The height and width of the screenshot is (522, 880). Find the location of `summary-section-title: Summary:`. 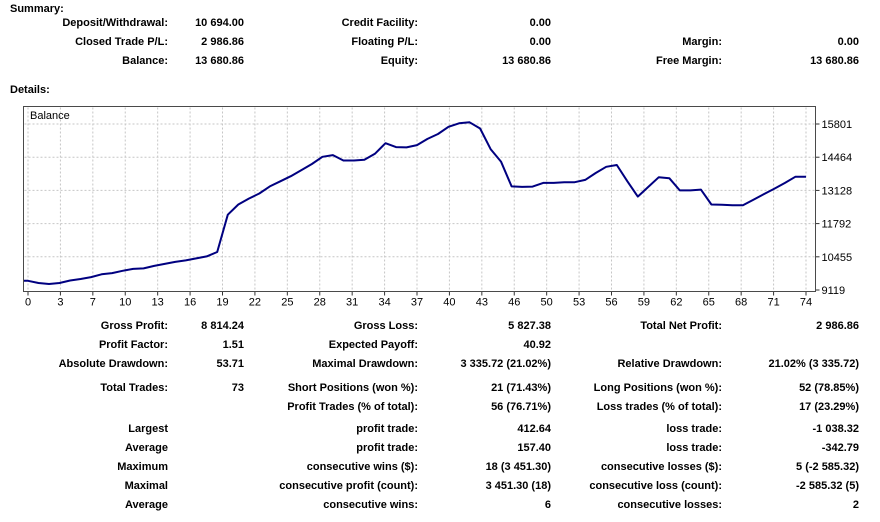

summary-section-title: Summary: is located at coordinates (37, 9).